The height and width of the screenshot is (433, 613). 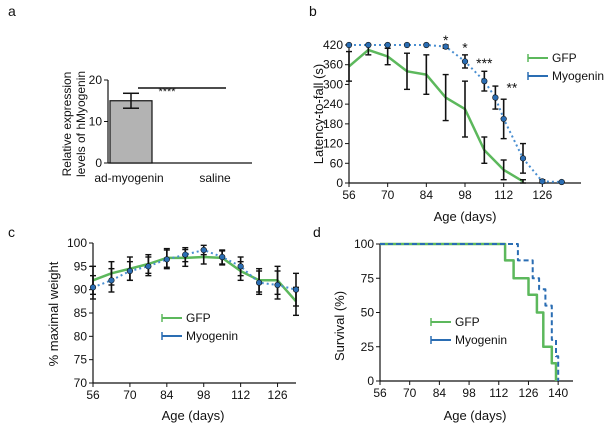 What do you see at coordinates (484, 63) in the screenshot?
I see `panel-b-significance-star: ***` at bounding box center [484, 63].